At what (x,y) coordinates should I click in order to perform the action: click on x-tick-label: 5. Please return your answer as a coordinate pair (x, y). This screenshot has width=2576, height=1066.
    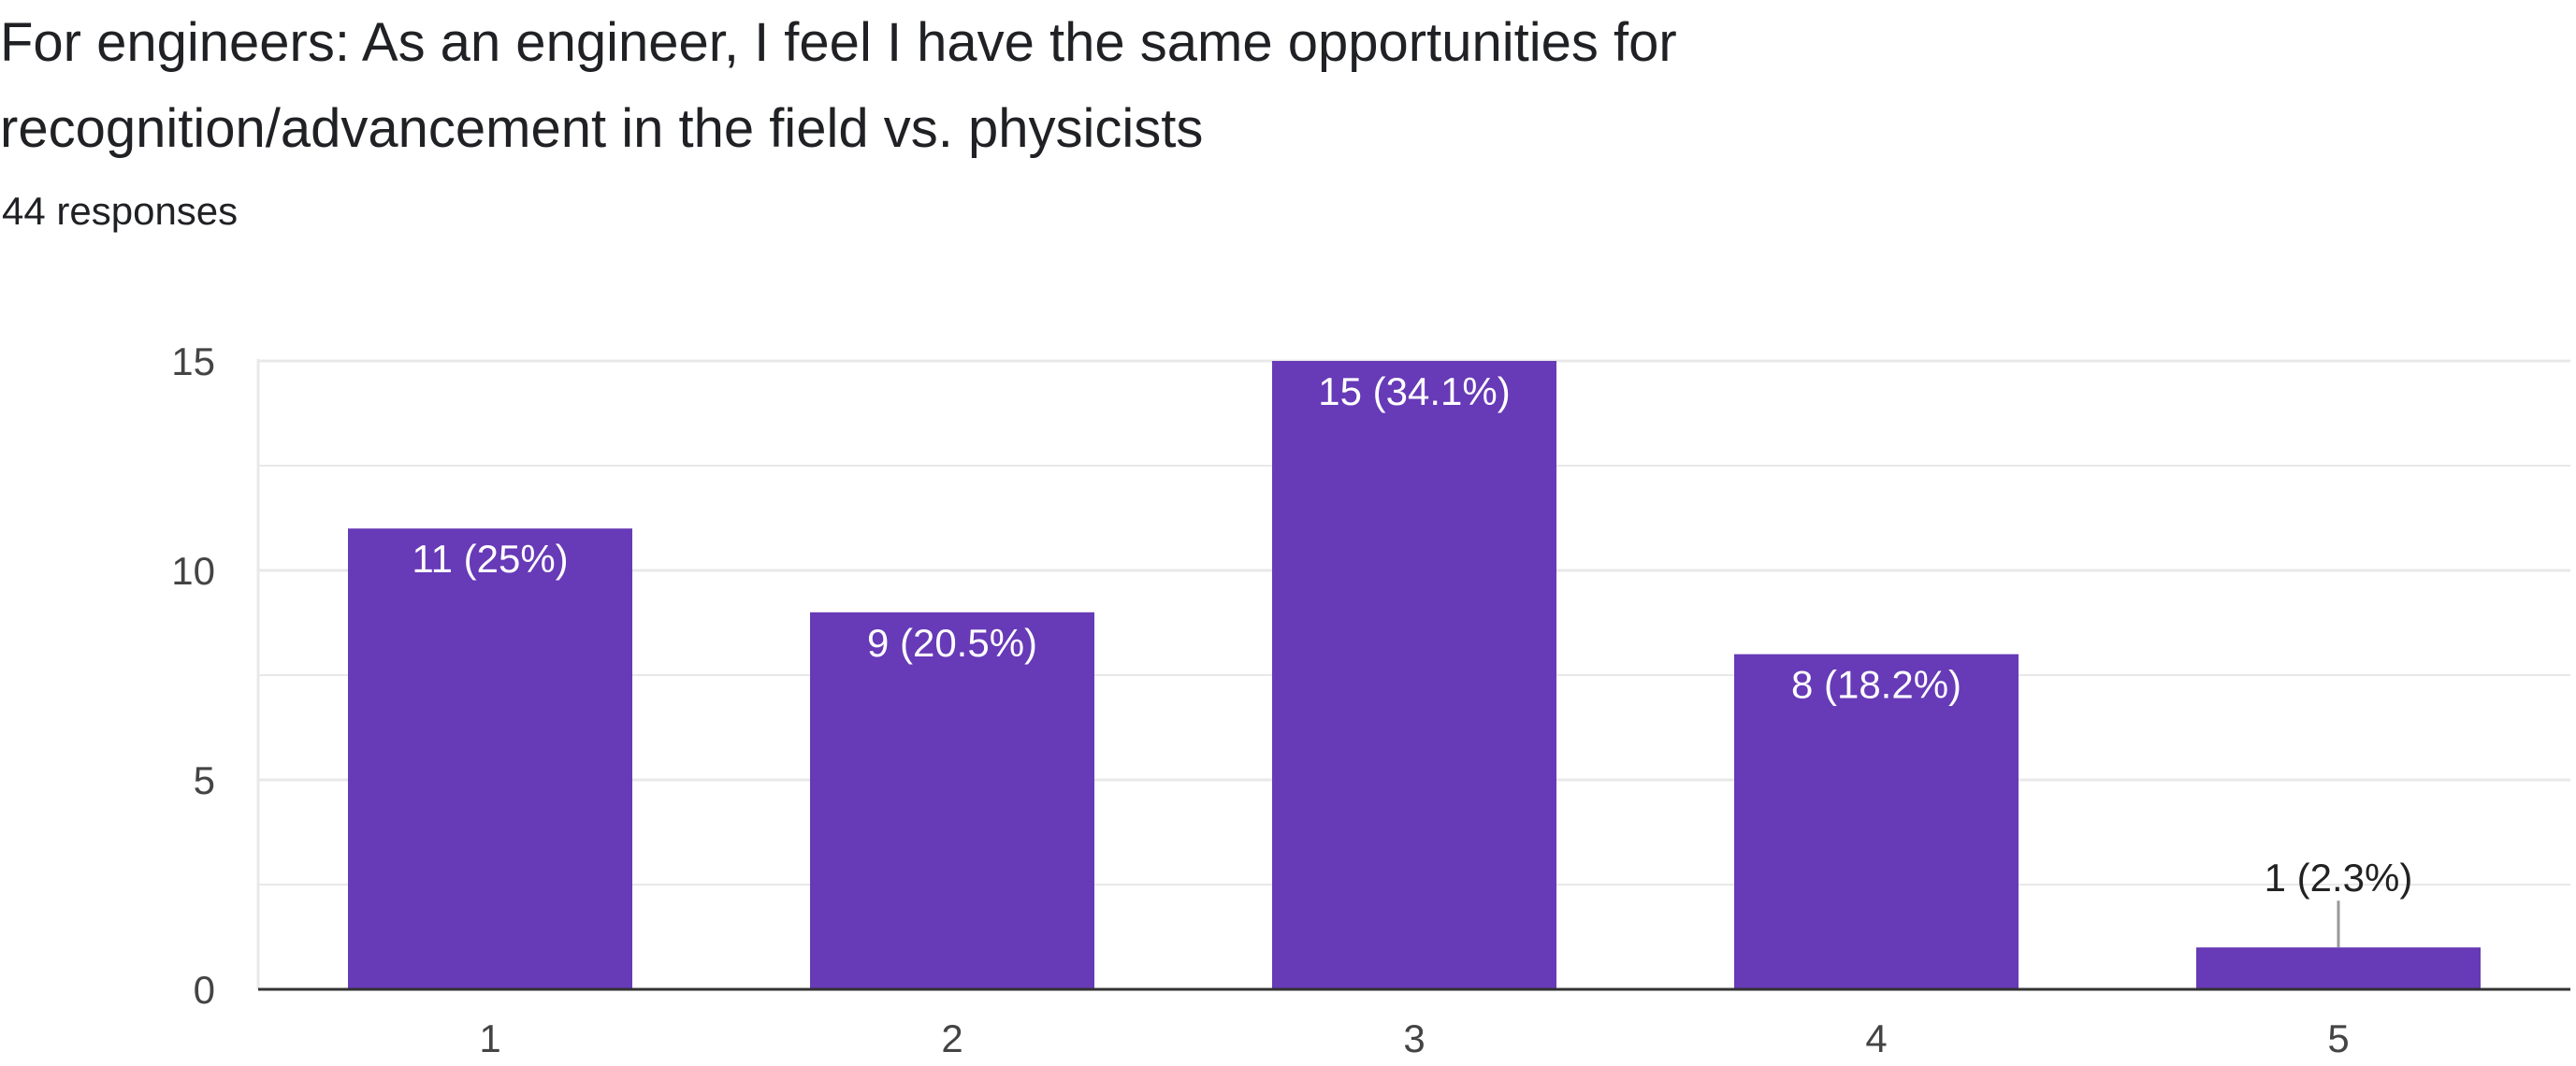
    Looking at the image, I should click on (2338, 1038).